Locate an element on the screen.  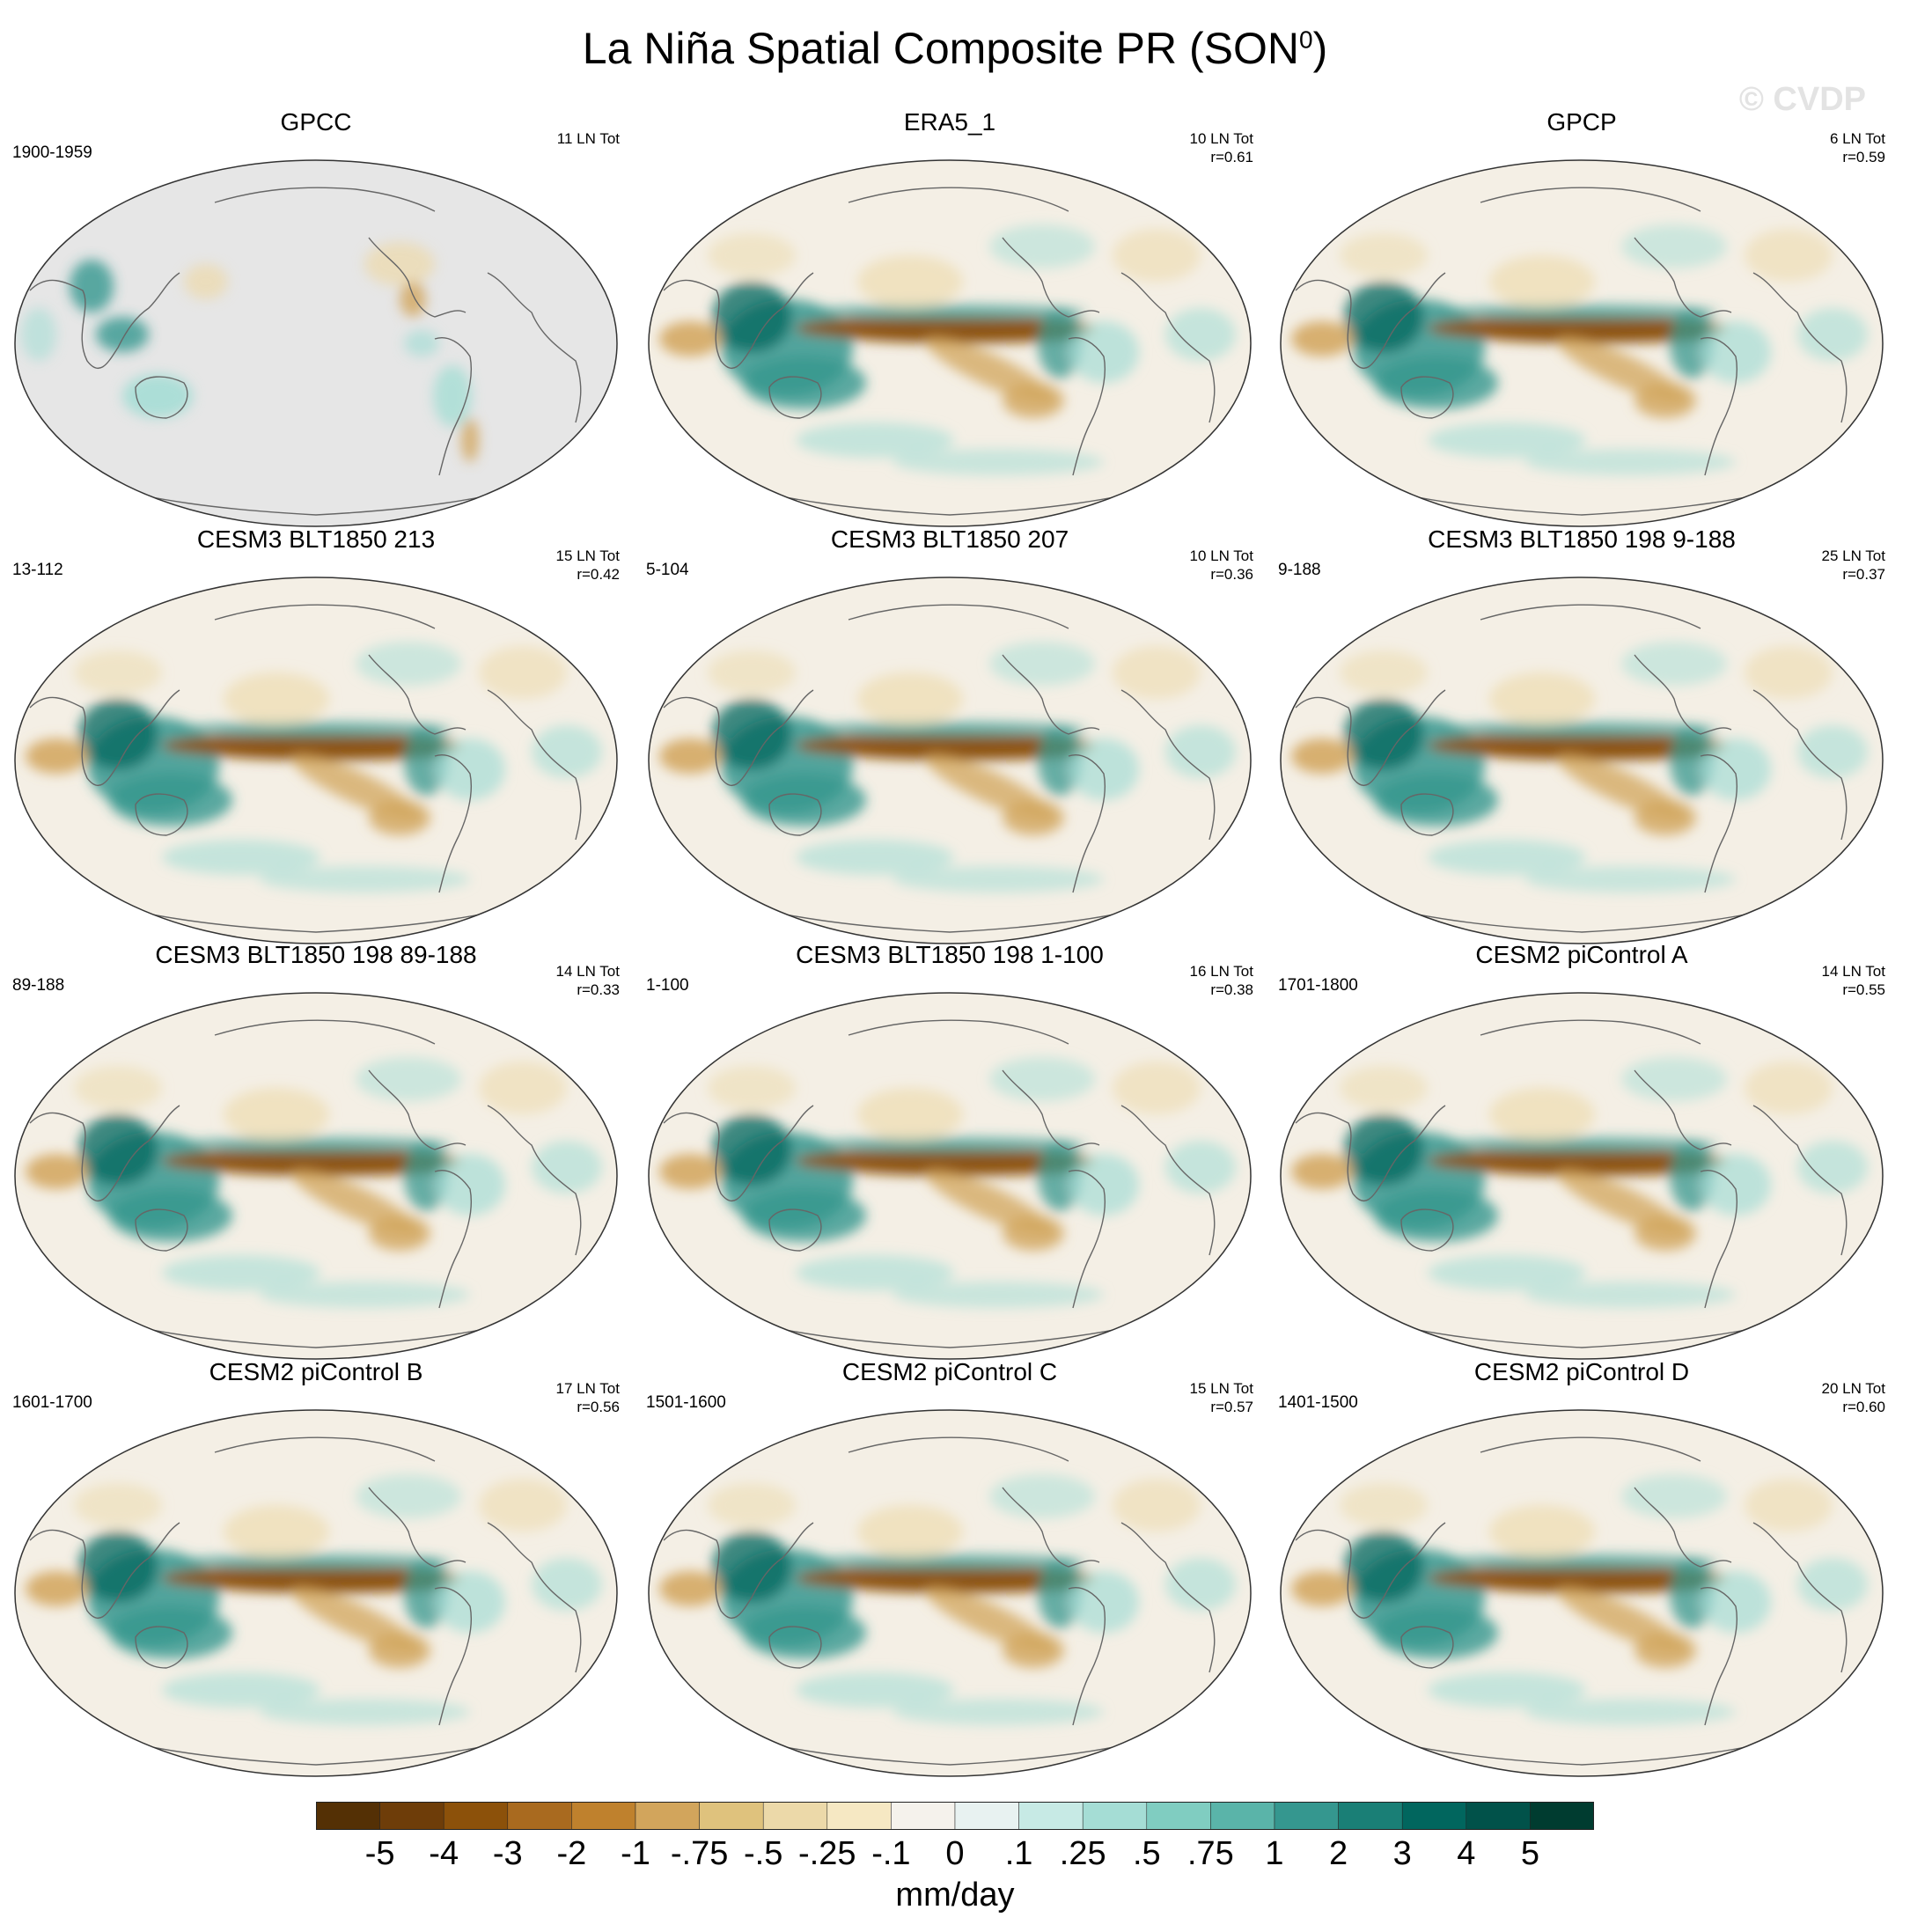
panel-title: CESM2 piControl C is located at coordinates (949, 1371).